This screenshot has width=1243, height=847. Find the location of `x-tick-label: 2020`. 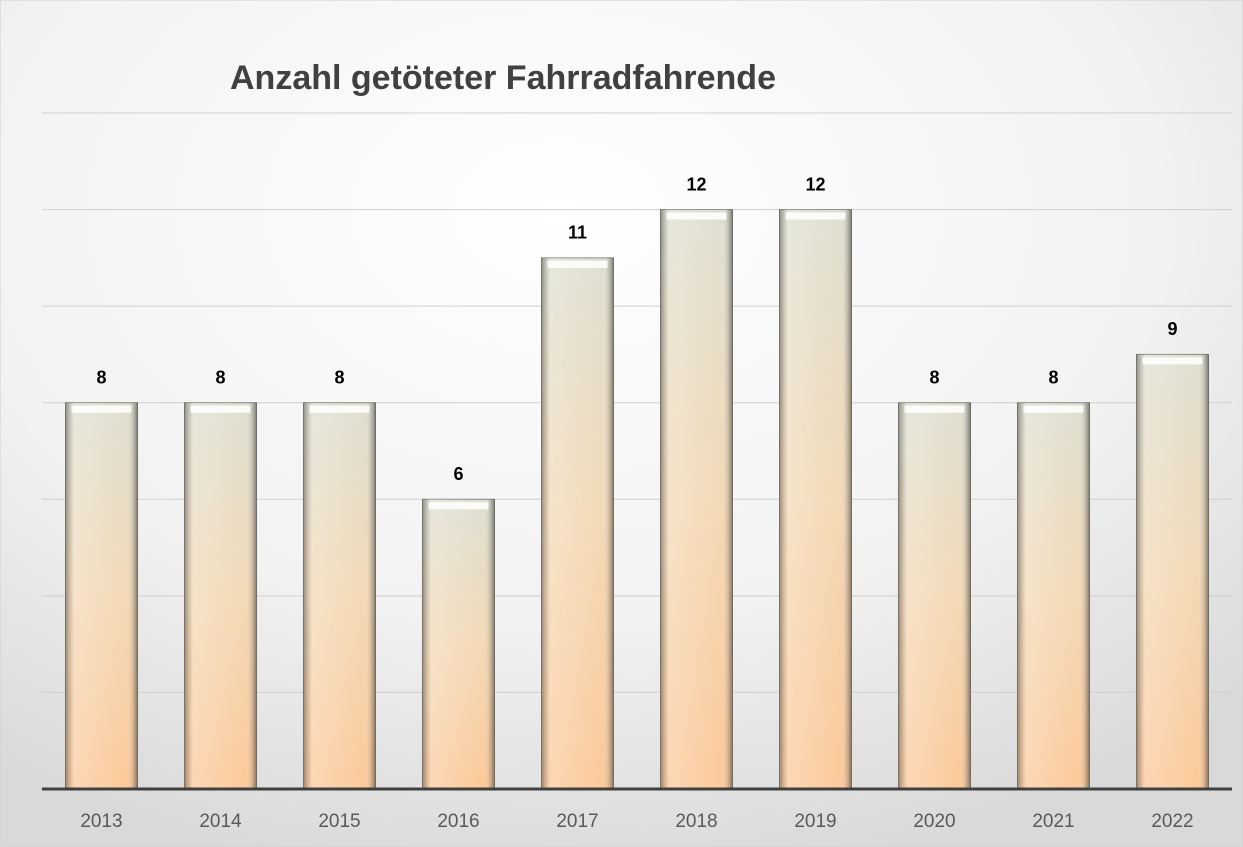

x-tick-label: 2020 is located at coordinates (934, 821).